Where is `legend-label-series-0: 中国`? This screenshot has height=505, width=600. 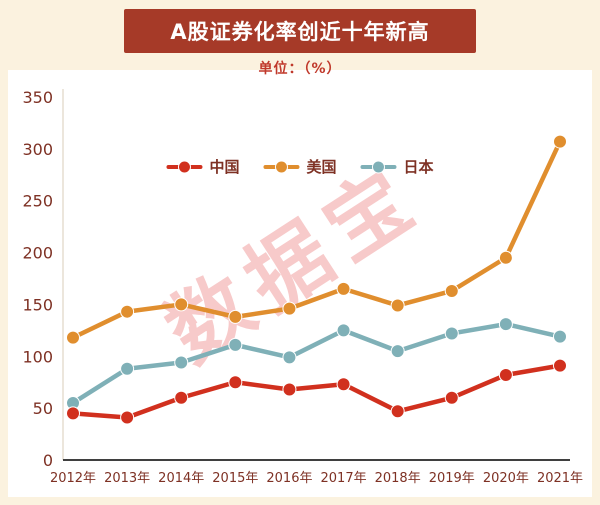
legend-label-series-0: 中国 is located at coordinates (224, 167).